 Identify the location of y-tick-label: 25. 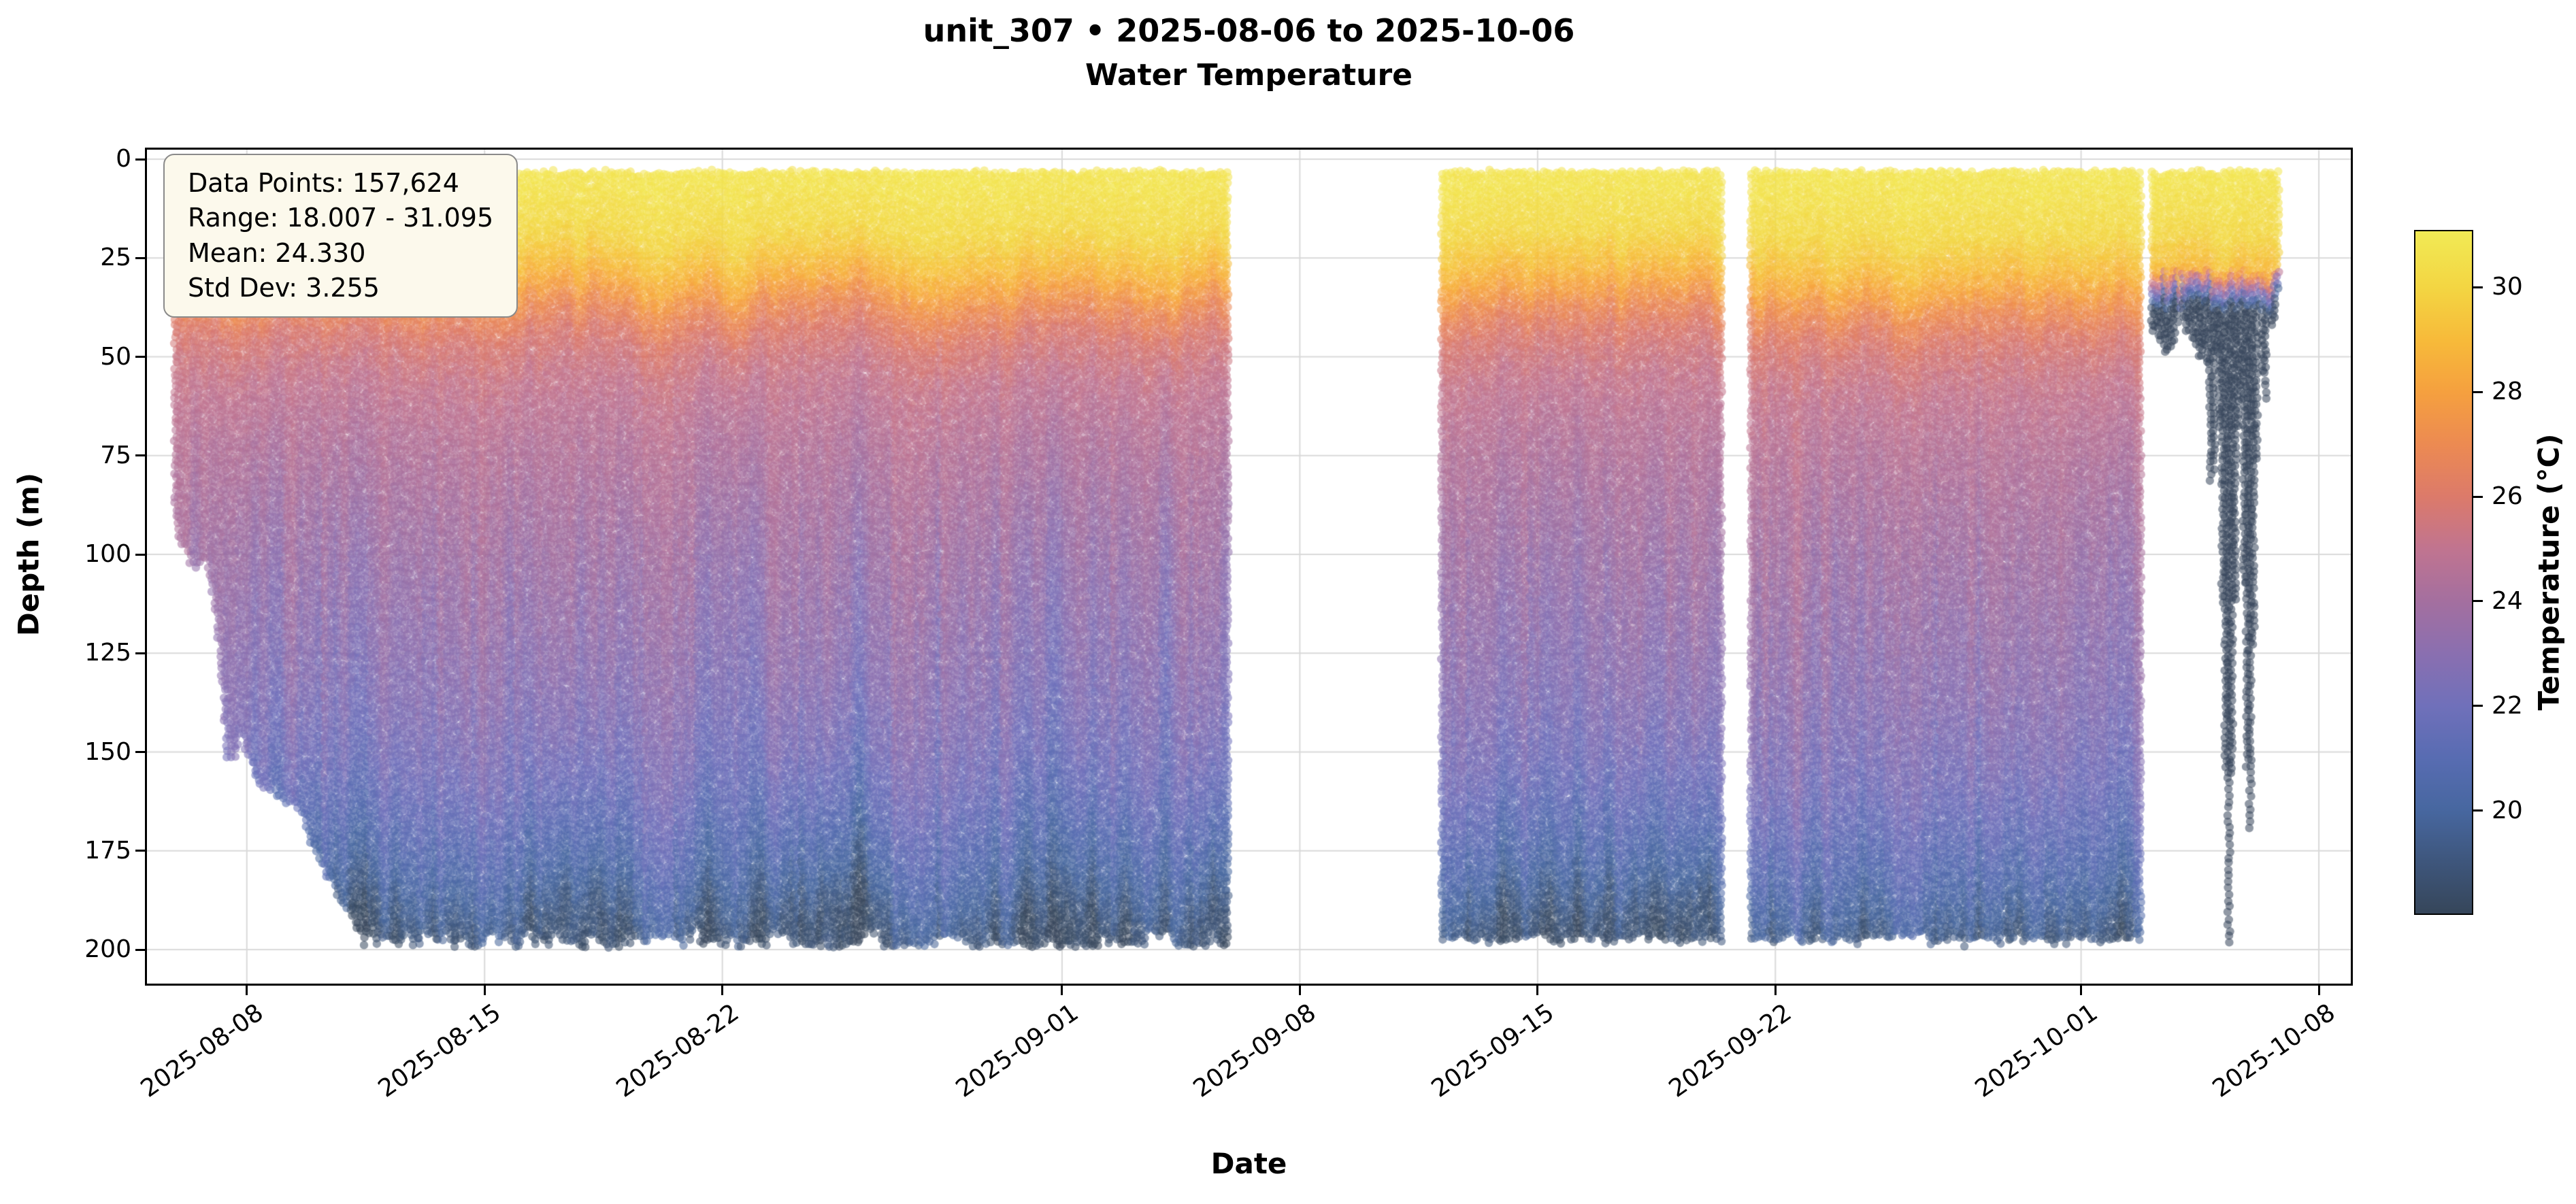
(115, 258).